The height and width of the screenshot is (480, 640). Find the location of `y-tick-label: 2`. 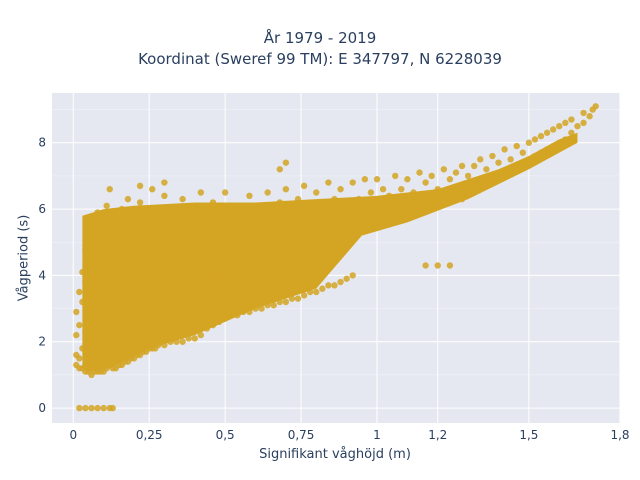

y-tick-label: 2 is located at coordinates (42, 342).